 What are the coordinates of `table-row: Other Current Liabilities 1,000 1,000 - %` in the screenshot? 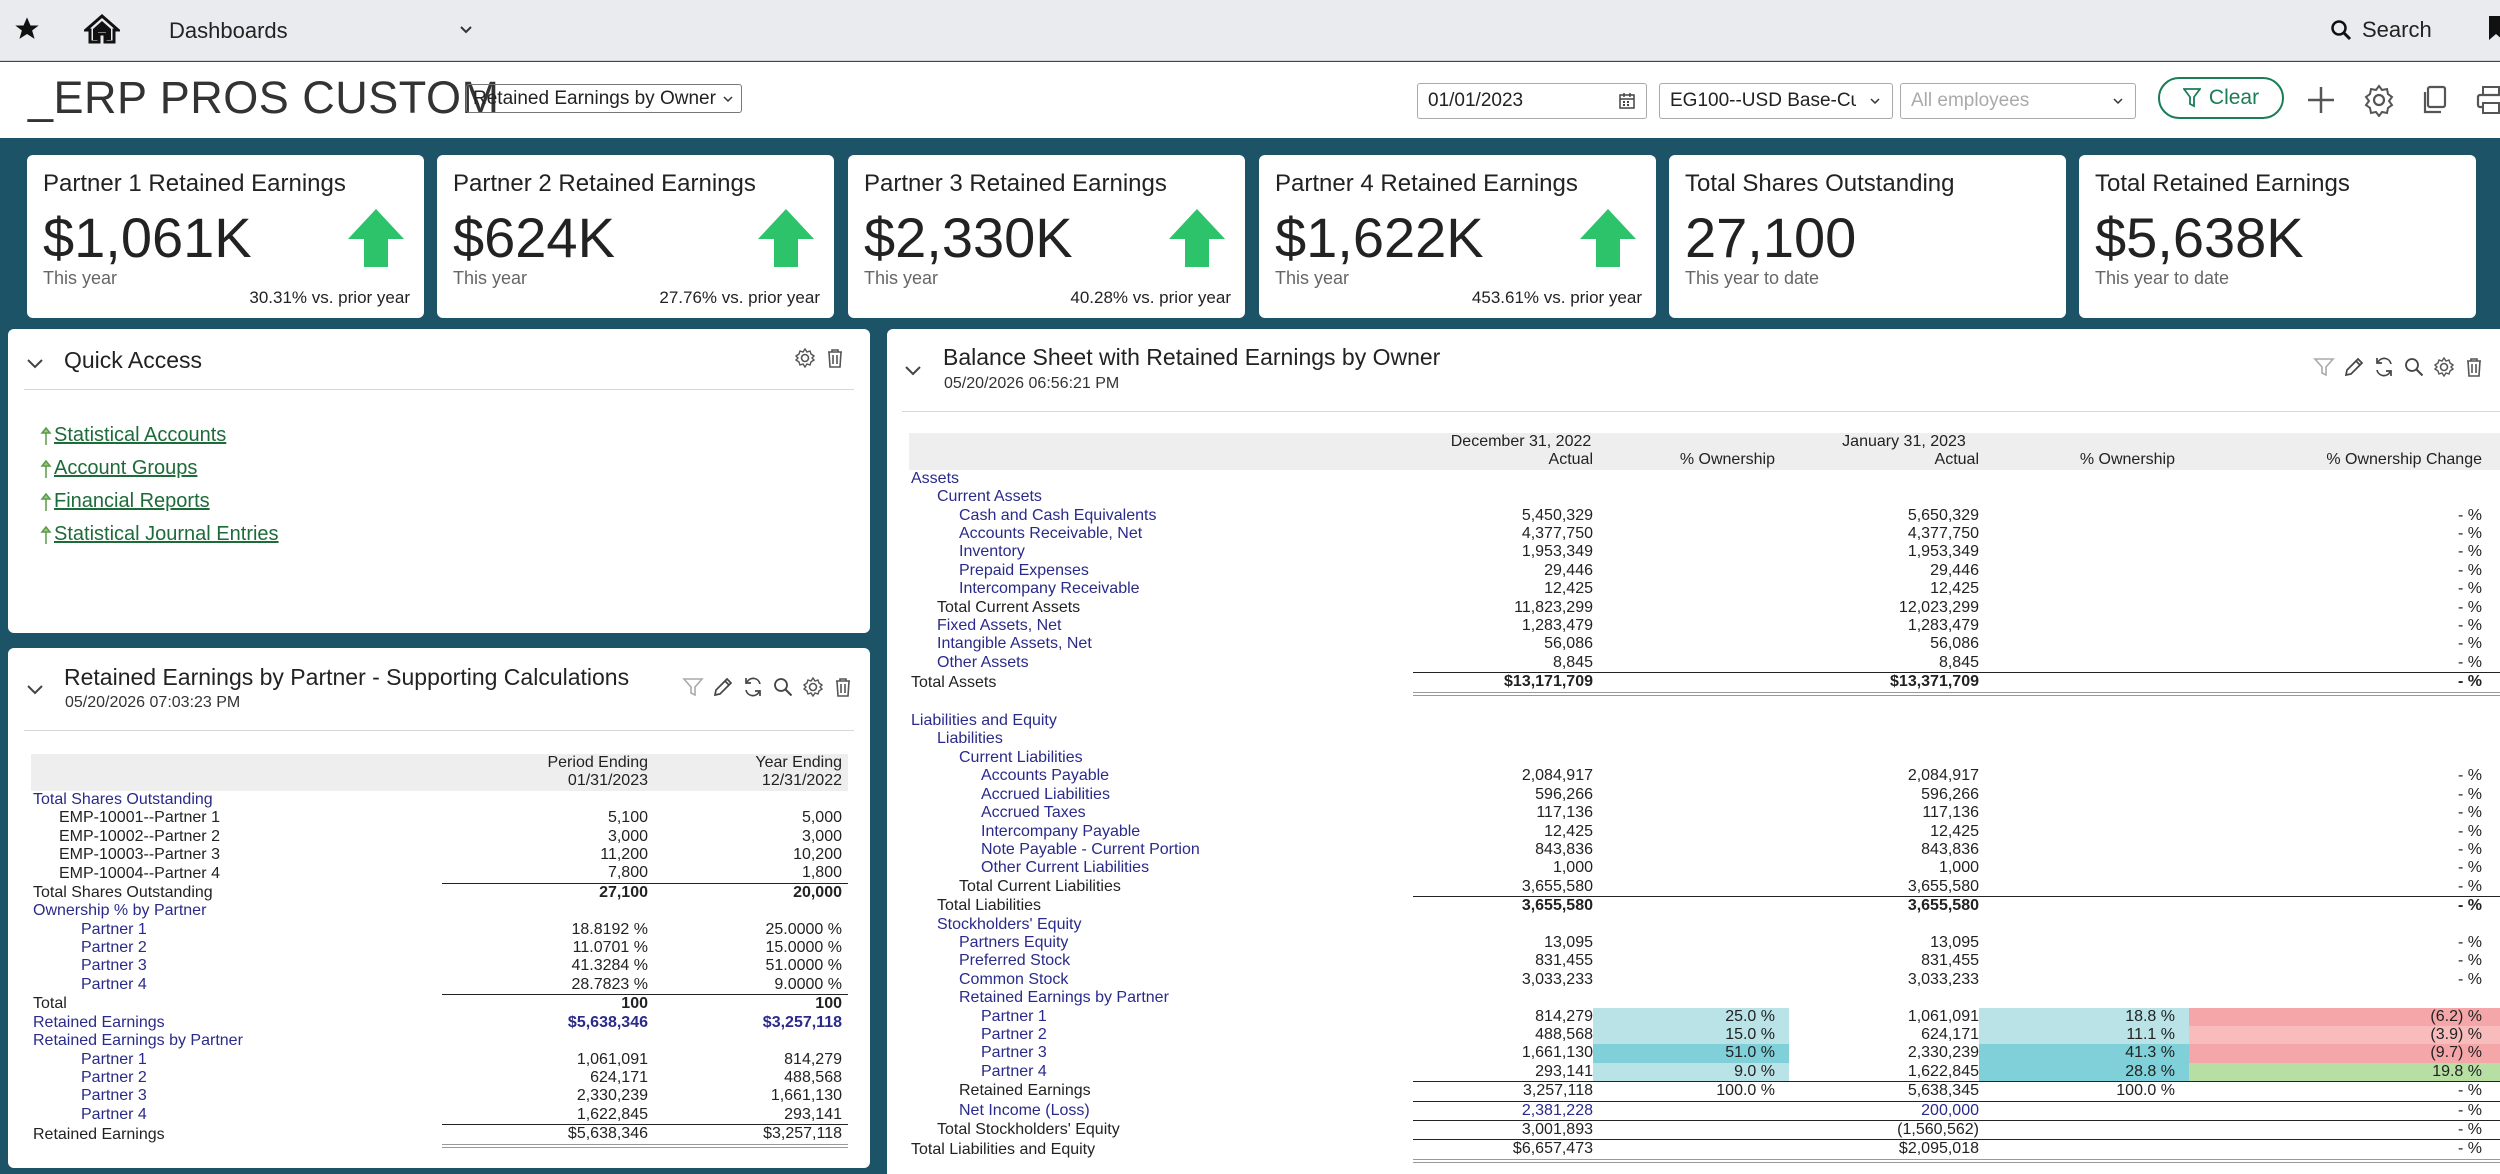 It's located at (1704, 868).